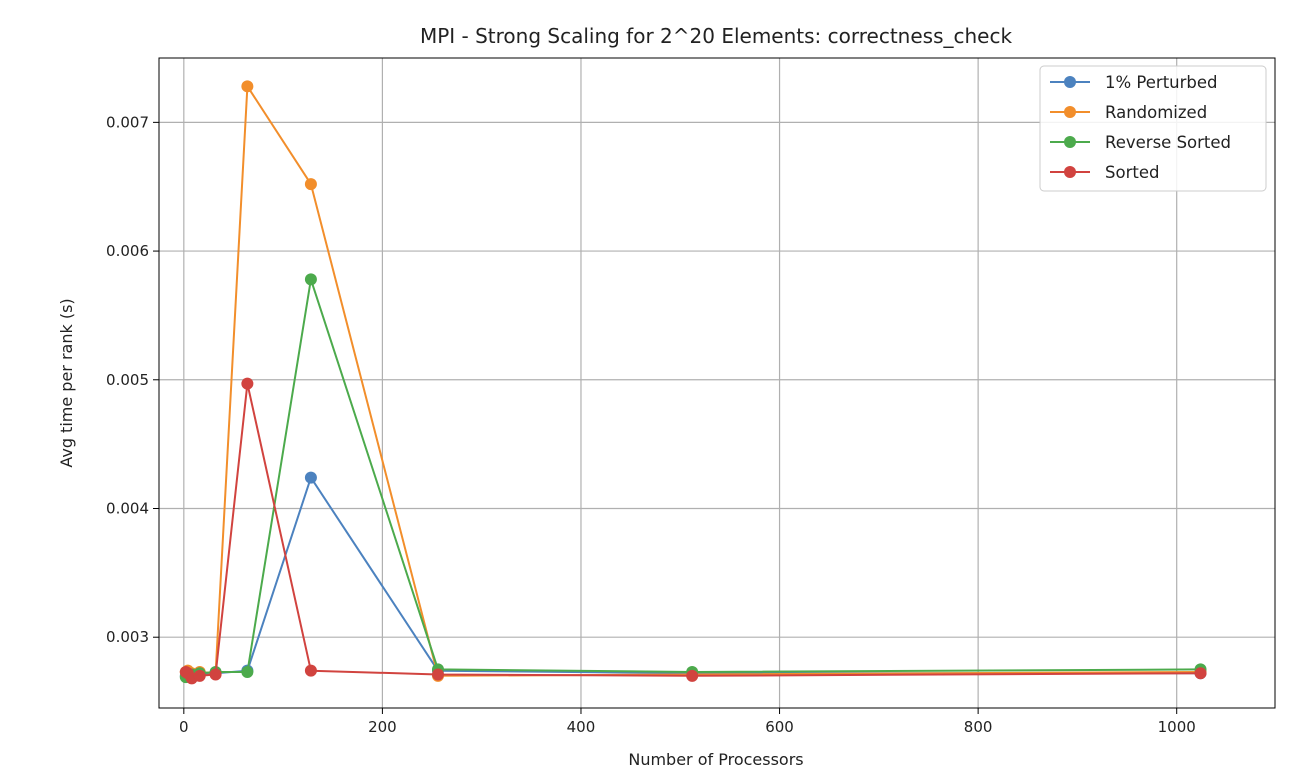 The image size is (1310, 780). What do you see at coordinates (1132, 172) in the screenshot?
I see `legend-label: Sorted` at bounding box center [1132, 172].